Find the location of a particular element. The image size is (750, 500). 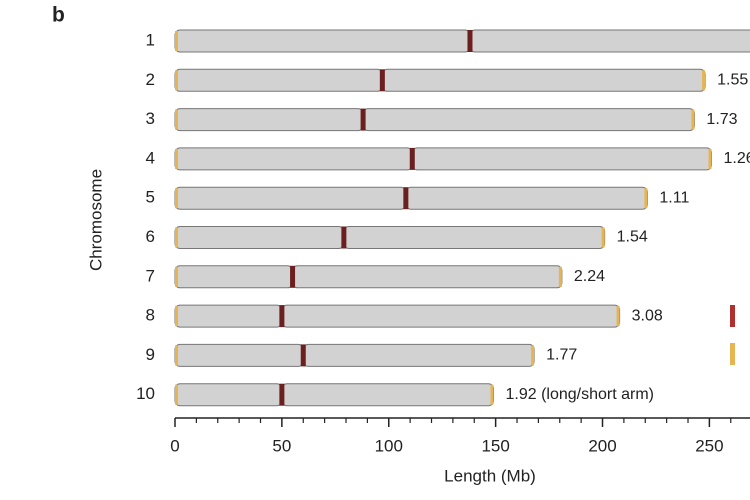

x-tick-label: 150 is located at coordinates (495, 445).